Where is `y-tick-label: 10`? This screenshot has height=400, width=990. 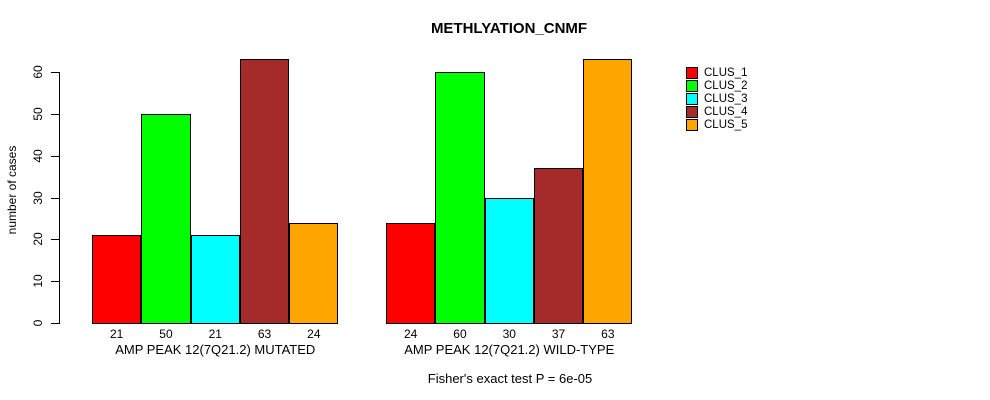
y-tick-label: 10 is located at coordinates (38, 281).